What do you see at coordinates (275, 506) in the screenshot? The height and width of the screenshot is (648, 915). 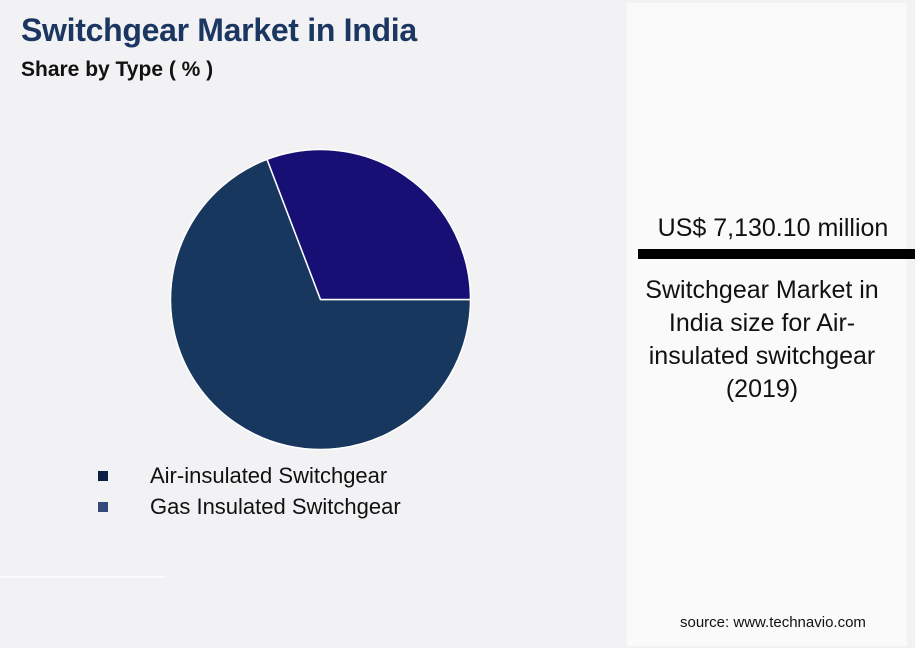 I see `legend-label: Gas Insulated Switchgear` at bounding box center [275, 506].